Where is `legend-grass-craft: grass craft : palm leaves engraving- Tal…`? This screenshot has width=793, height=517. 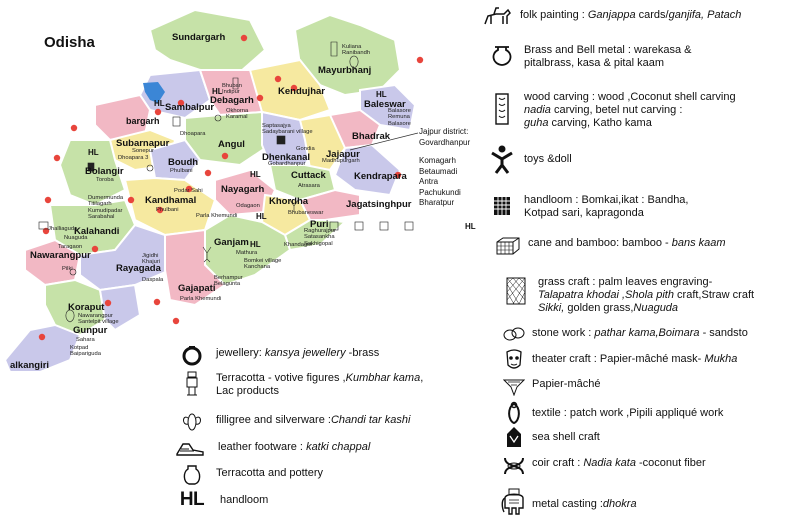 legend-grass-craft: grass craft : palm leaves engraving- Tal… is located at coordinates (628, 295).